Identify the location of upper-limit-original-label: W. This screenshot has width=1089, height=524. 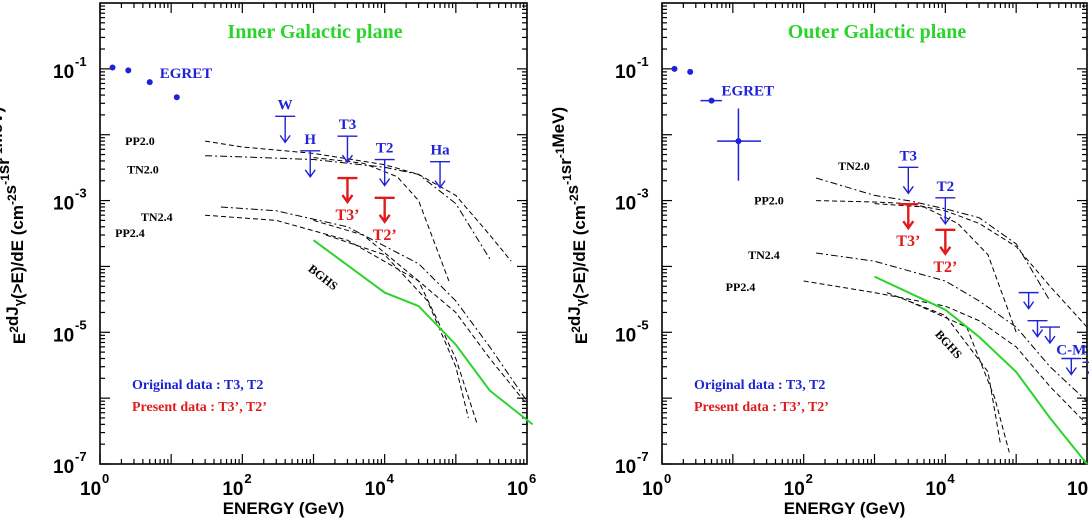
(285, 105).